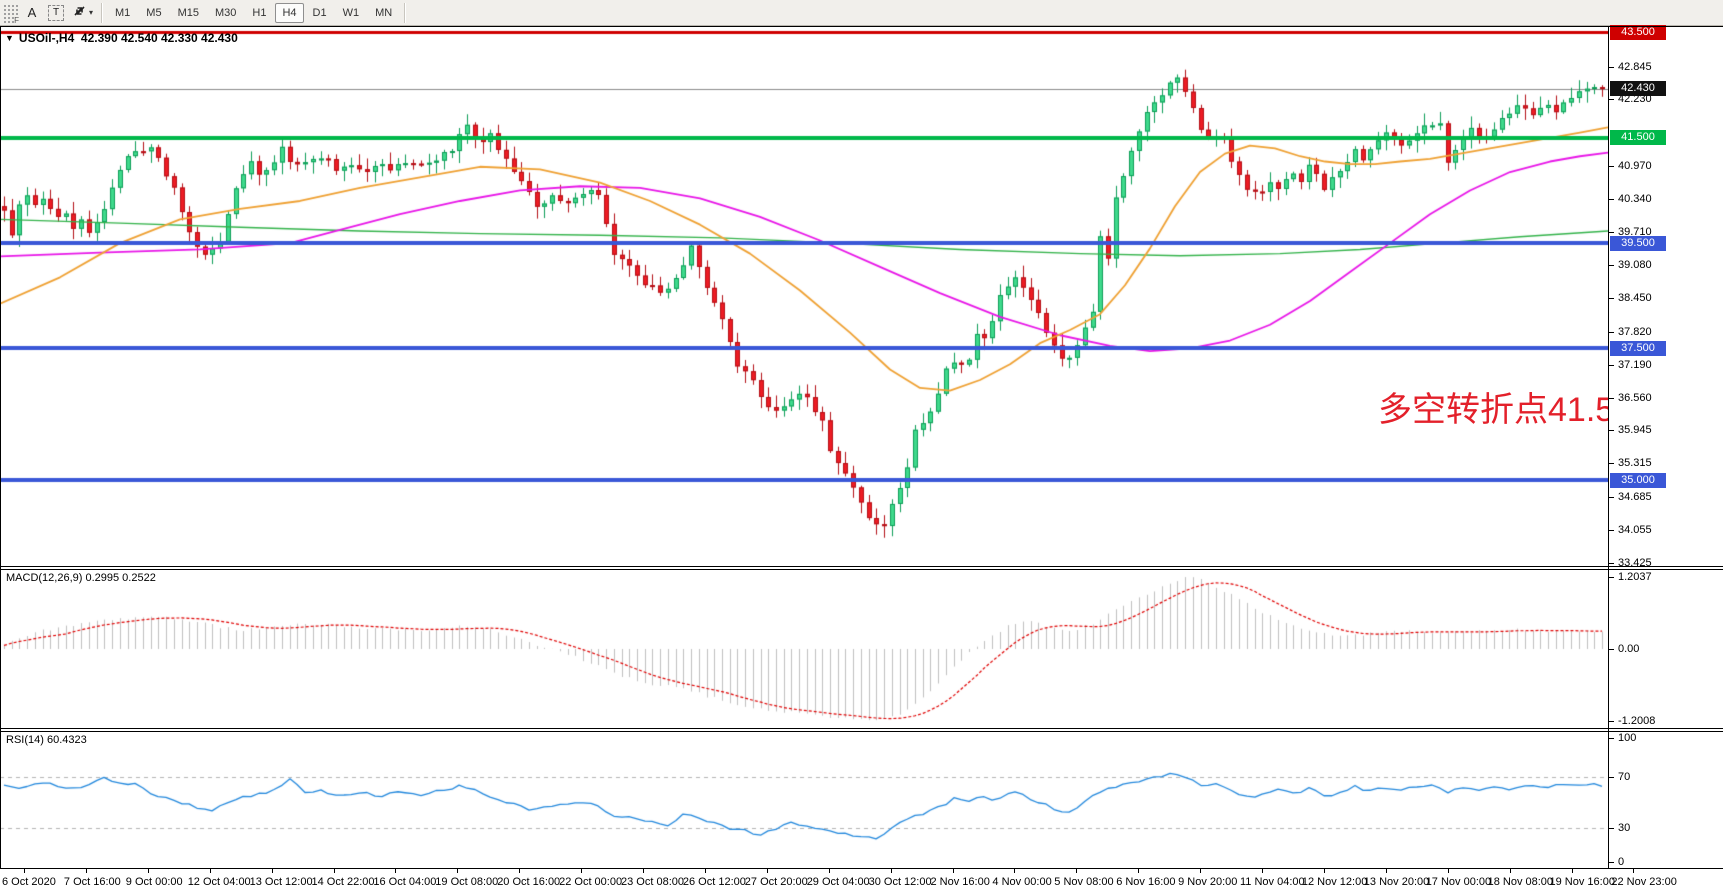 This screenshot has height=896, width=1723. What do you see at coordinates (1635, 577) in the screenshot?
I see `macd-axis-label: 1.2037` at bounding box center [1635, 577].